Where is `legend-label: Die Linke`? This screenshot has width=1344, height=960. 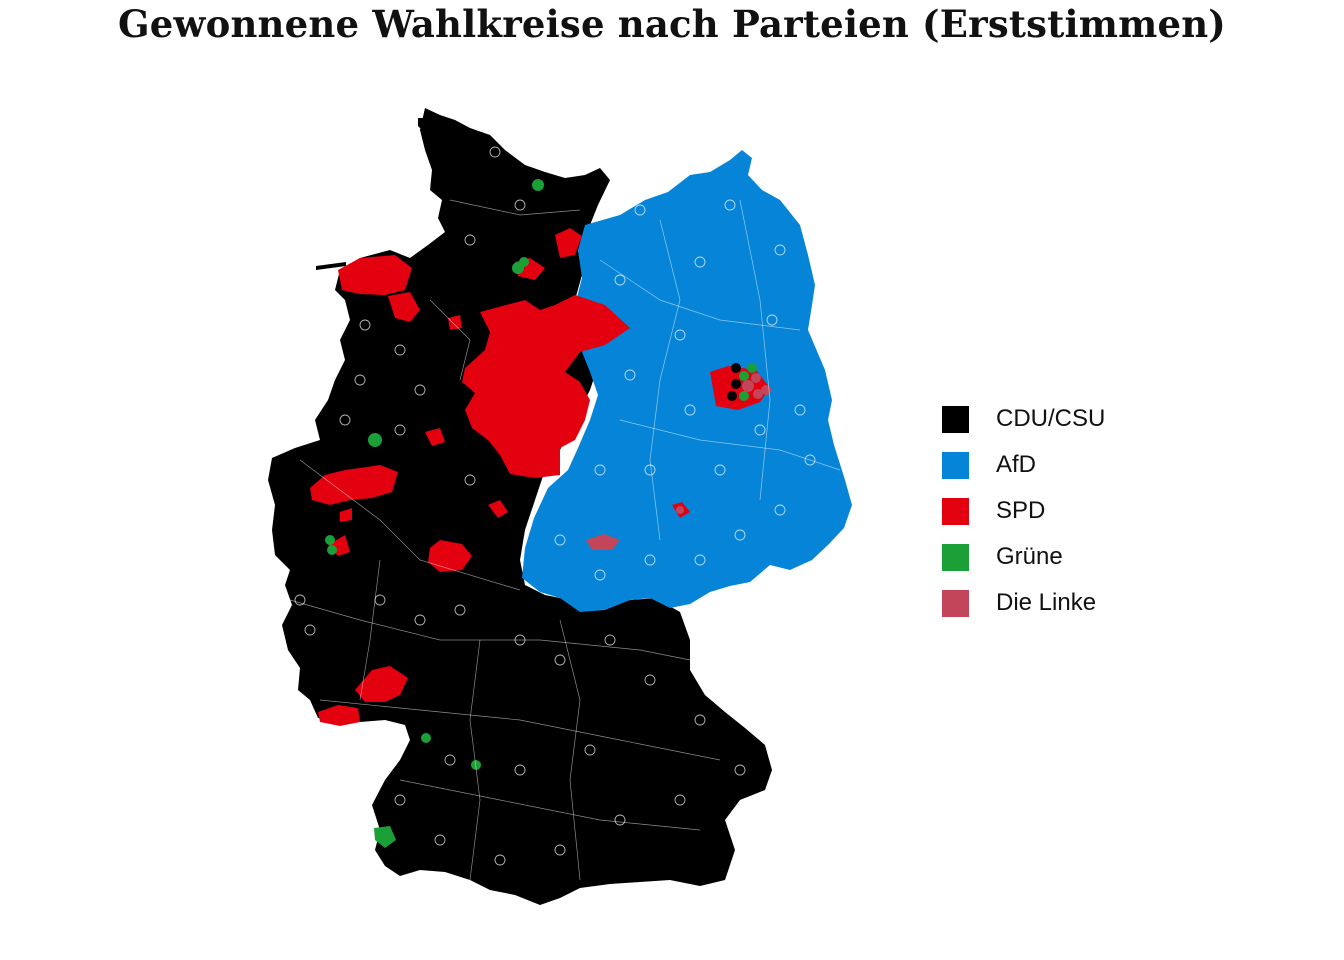 legend-label: Die Linke is located at coordinates (1046, 602).